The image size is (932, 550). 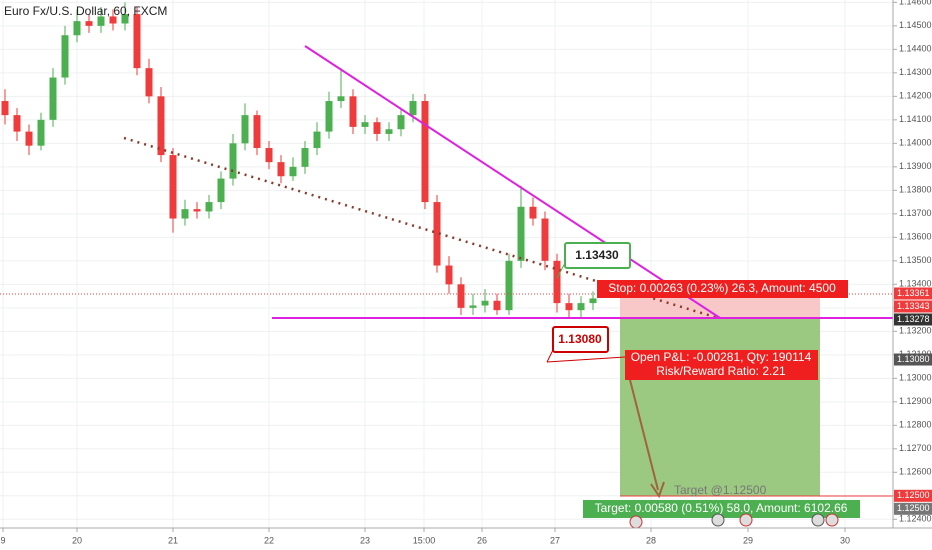 I want to click on y-tick-label: 1.12800, so click(x=915, y=425).